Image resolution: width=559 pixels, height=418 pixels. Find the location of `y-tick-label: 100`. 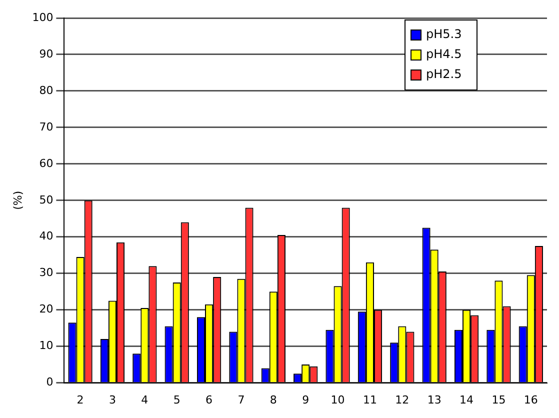

y-tick-label: 100 is located at coordinates (43, 17).